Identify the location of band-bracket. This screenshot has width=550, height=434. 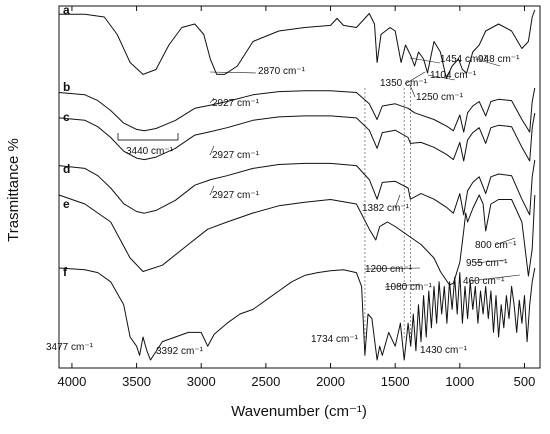
(148, 137).